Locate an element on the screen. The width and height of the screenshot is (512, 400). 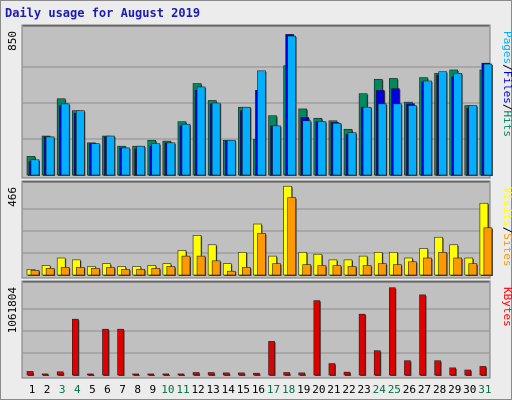
visits-panel-legend-item: Visits is located at coordinates (506, 207).